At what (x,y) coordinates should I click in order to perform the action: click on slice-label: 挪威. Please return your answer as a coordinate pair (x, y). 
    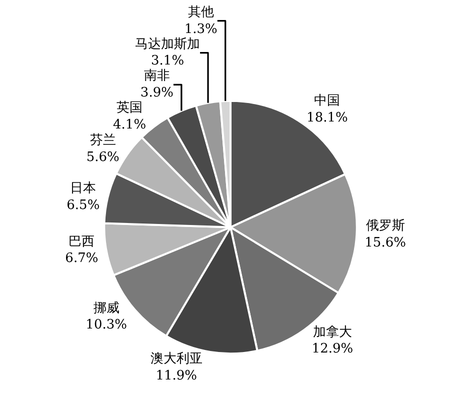
    Looking at the image, I should click on (106, 308).